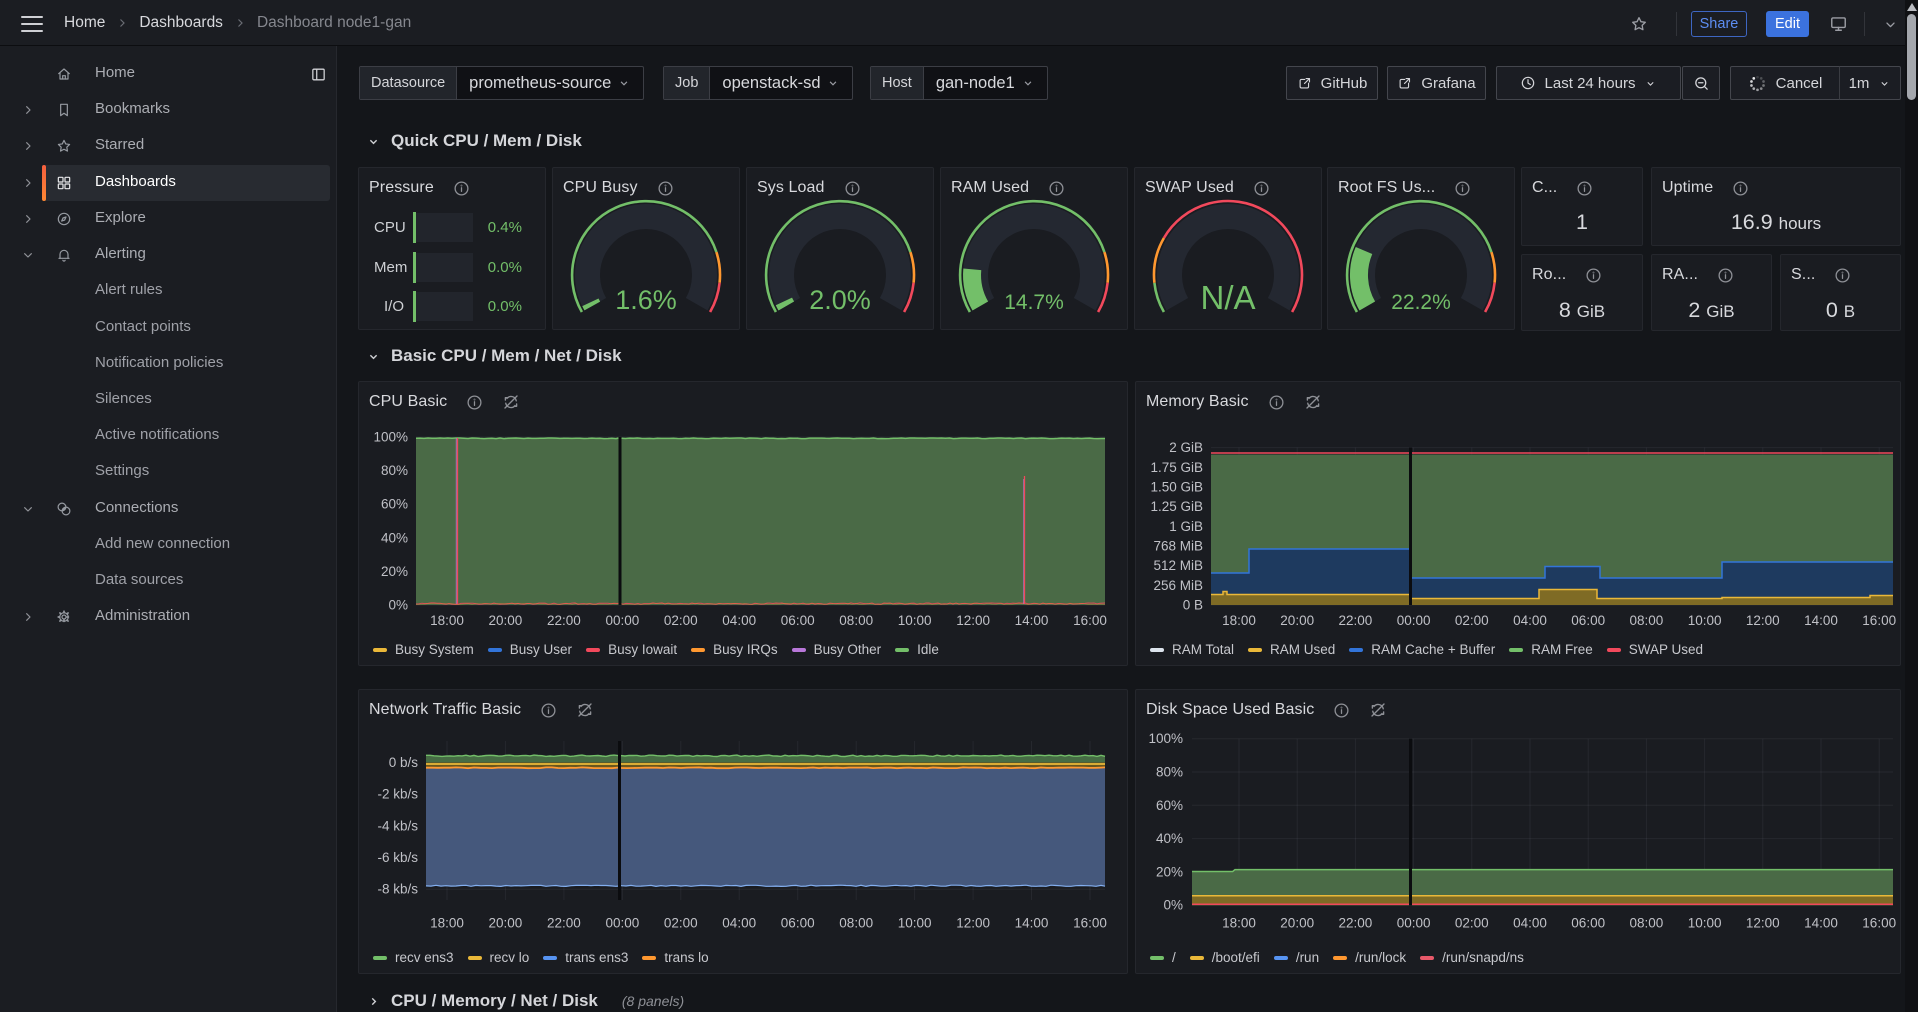  What do you see at coordinates (397, 889) in the screenshot?
I see `svg-text: -8 kb/s` at bounding box center [397, 889].